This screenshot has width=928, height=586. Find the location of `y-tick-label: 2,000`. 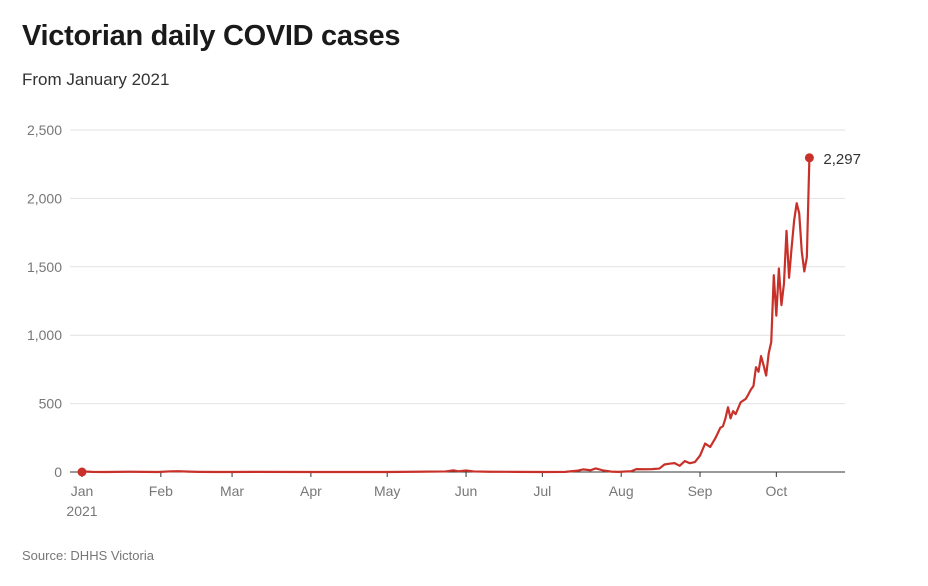

y-tick-label: 2,000 is located at coordinates (44, 198).